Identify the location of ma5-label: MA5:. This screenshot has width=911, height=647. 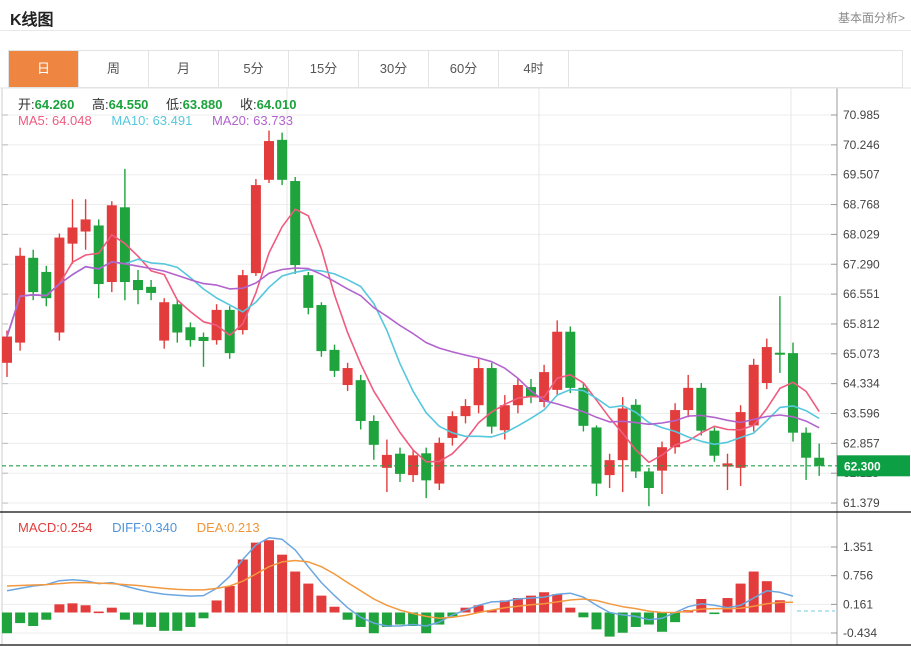
(33, 120).